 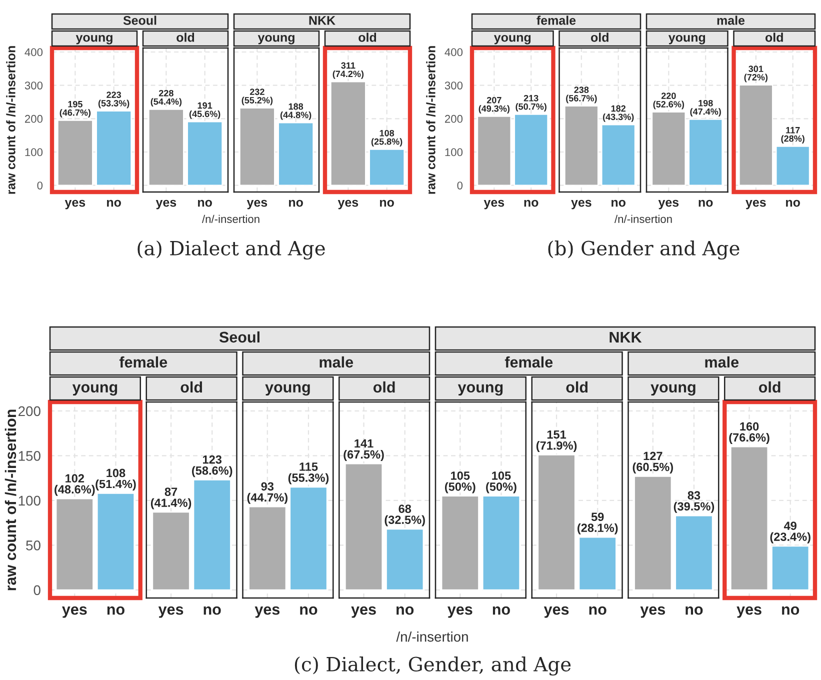 I want to click on data-label: 198 (47.4%), so click(x=705, y=108).